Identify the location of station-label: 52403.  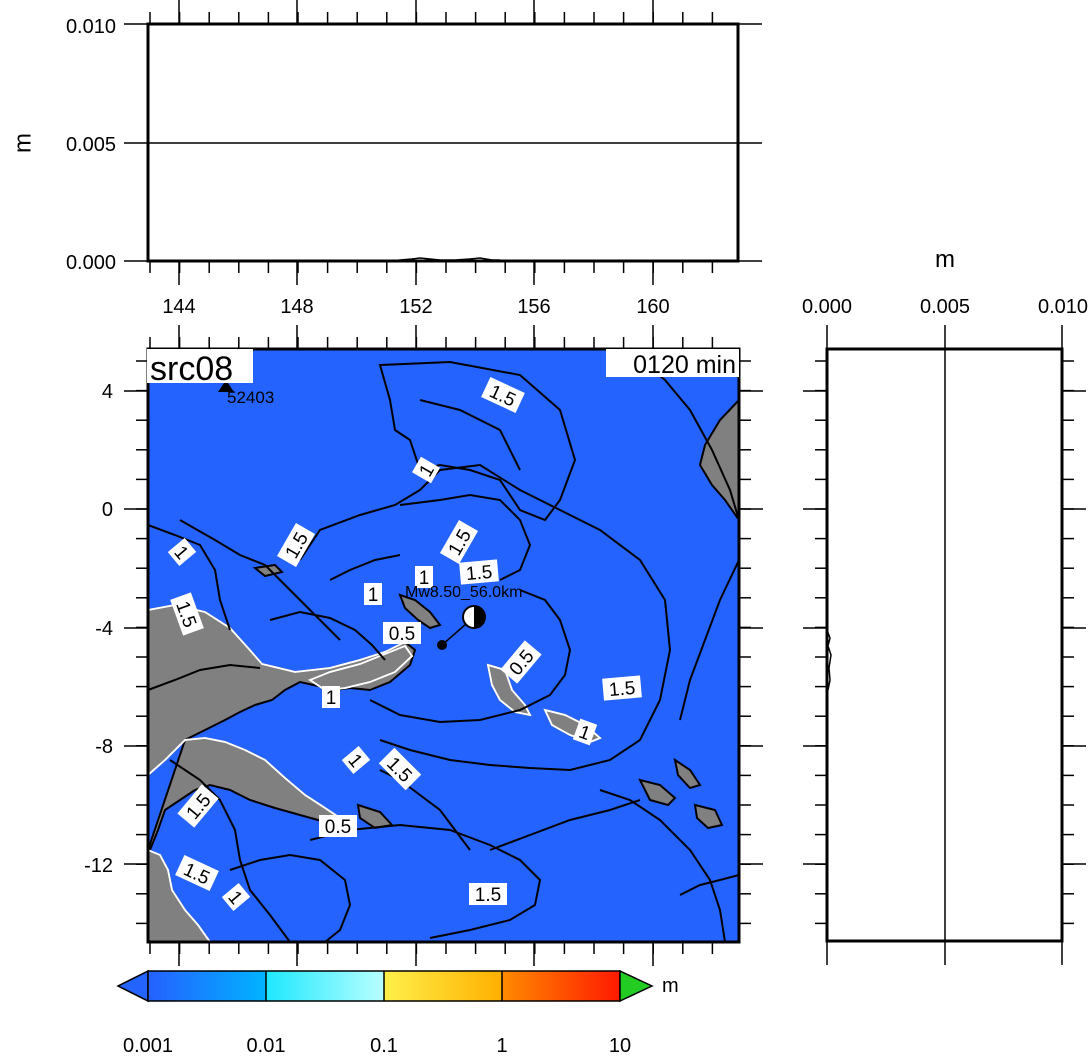
(250, 397).